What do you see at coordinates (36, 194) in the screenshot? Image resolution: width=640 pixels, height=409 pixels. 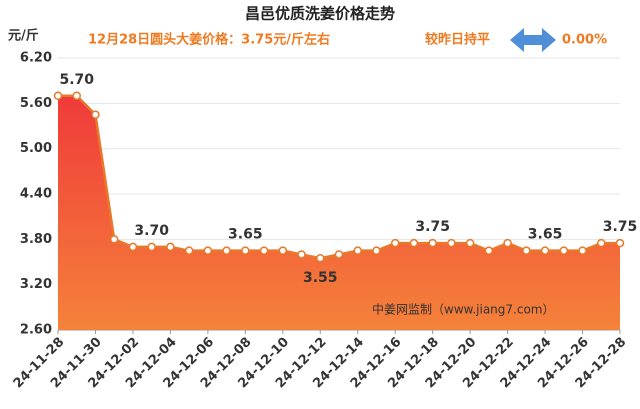 I see `y-tick-label: 4.40` at bounding box center [36, 194].